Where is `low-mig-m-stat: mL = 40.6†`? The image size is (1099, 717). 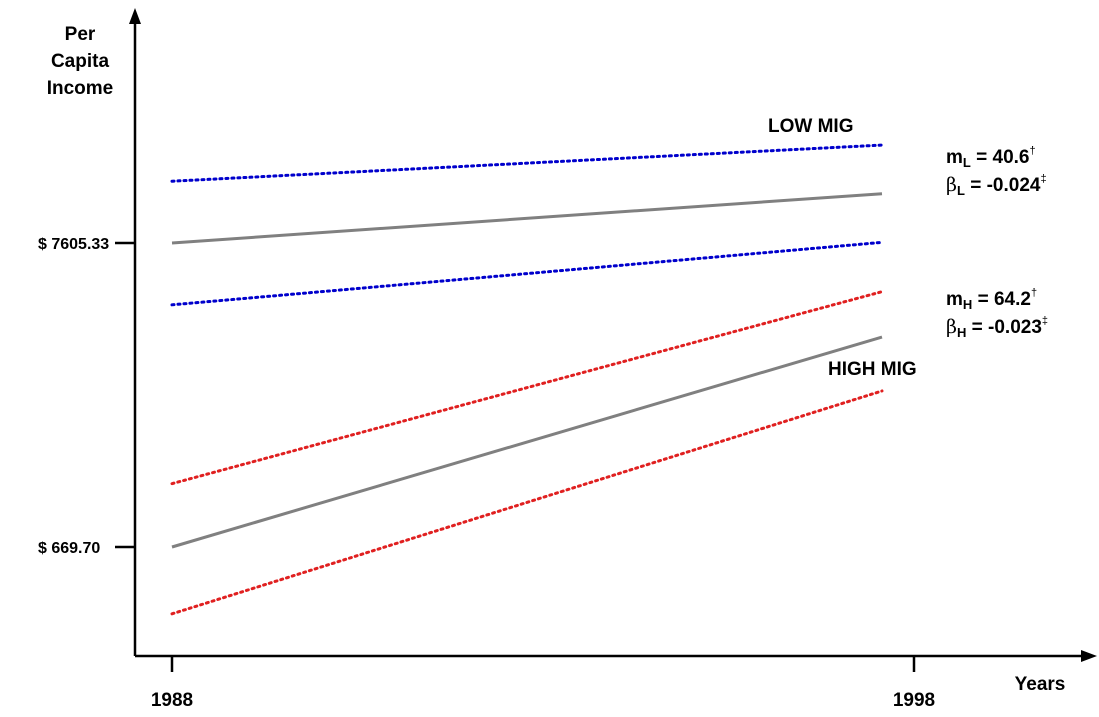
low-mig-m-stat: mL = 40.6† is located at coordinates (991, 157).